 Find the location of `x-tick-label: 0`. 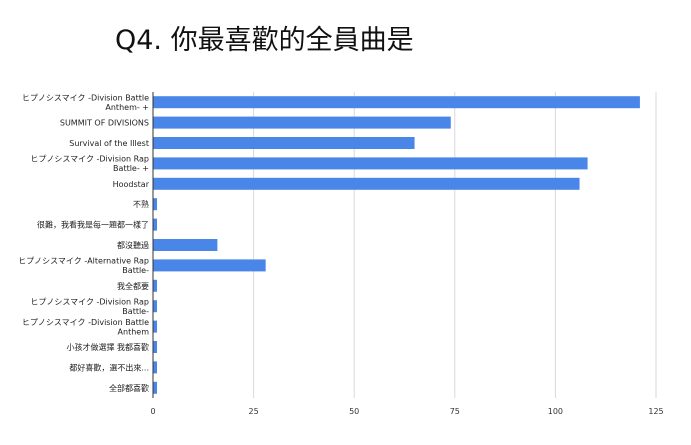

x-tick-label: 0 is located at coordinates (152, 411).